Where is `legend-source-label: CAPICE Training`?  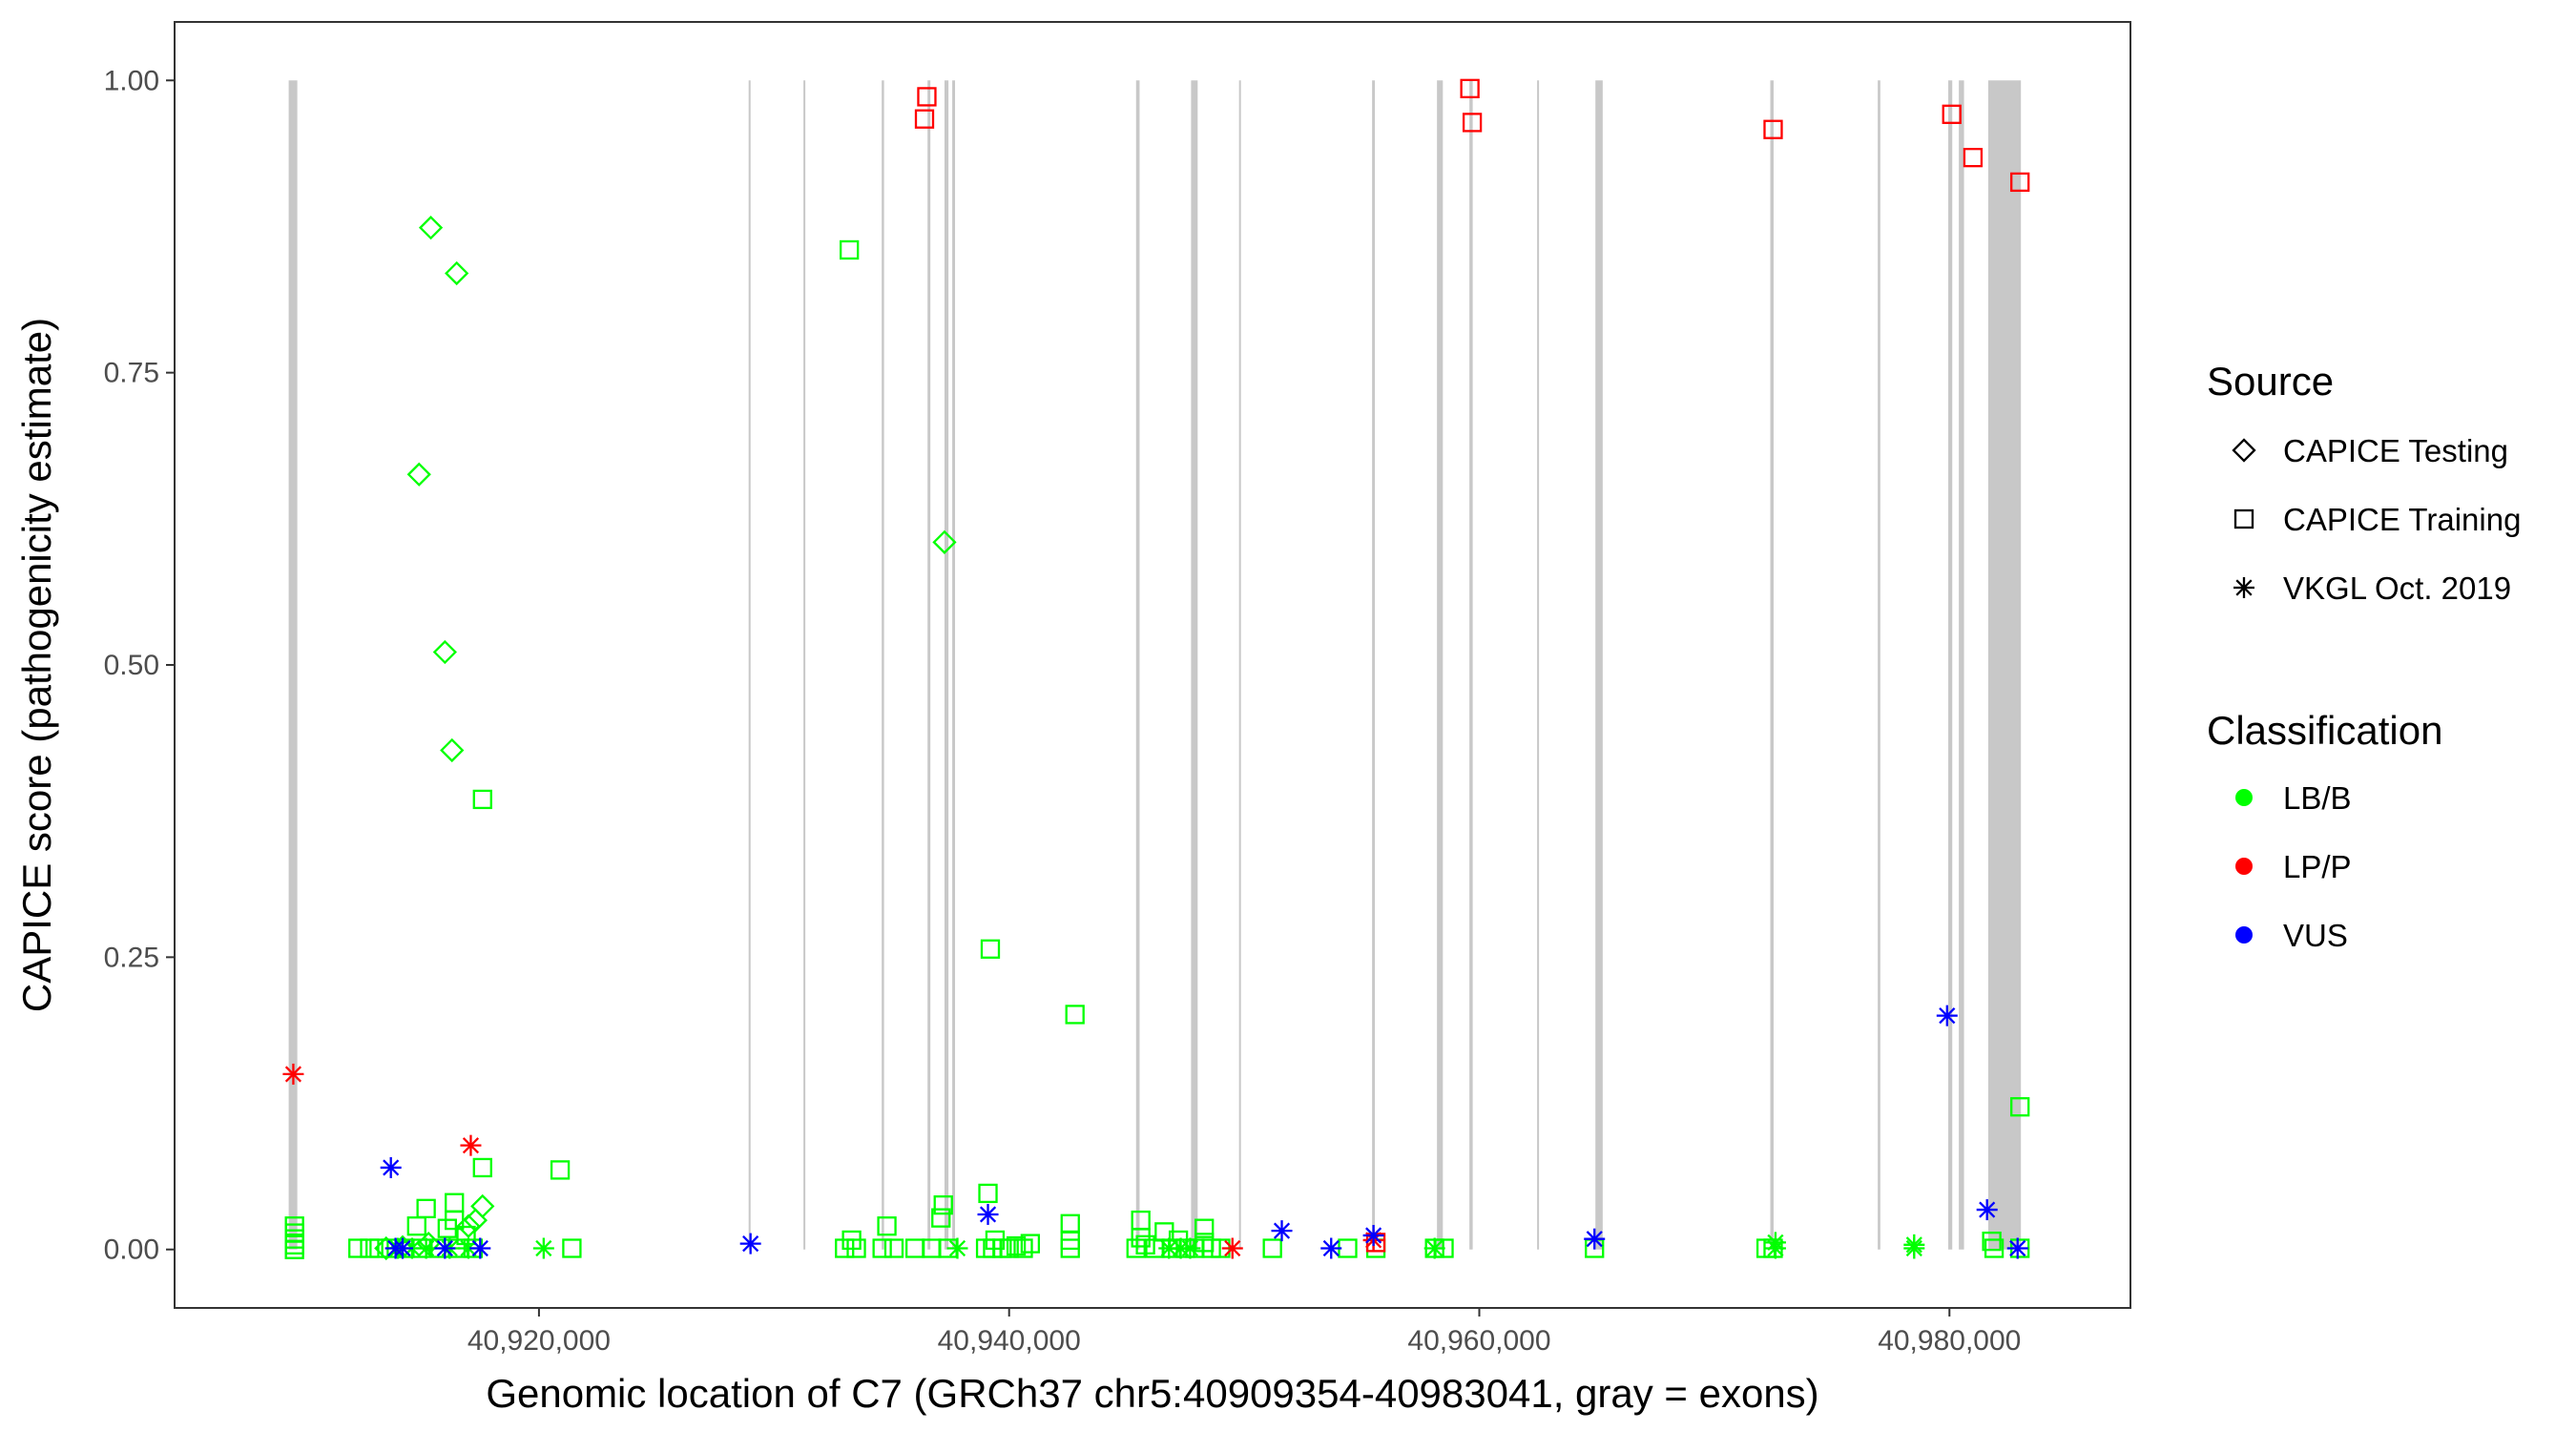 legend-source-label: CAPICE Training is located at coordinates (2402, 519).